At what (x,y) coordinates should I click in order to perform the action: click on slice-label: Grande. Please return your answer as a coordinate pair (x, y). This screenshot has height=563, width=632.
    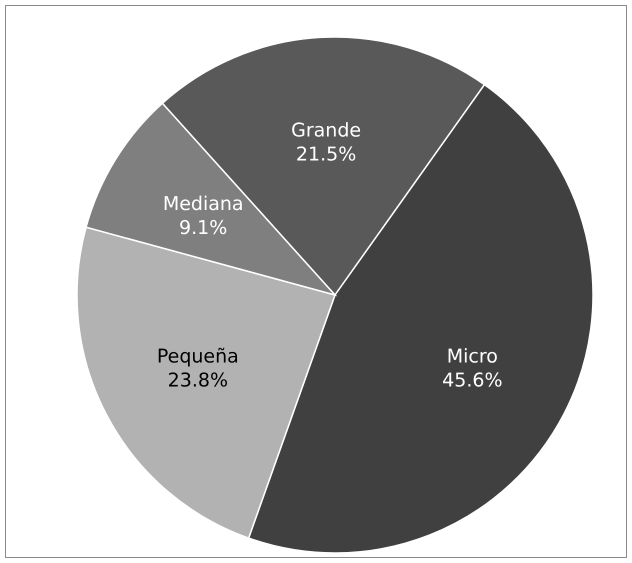
    Looking at the image, I should click on (326, 130).